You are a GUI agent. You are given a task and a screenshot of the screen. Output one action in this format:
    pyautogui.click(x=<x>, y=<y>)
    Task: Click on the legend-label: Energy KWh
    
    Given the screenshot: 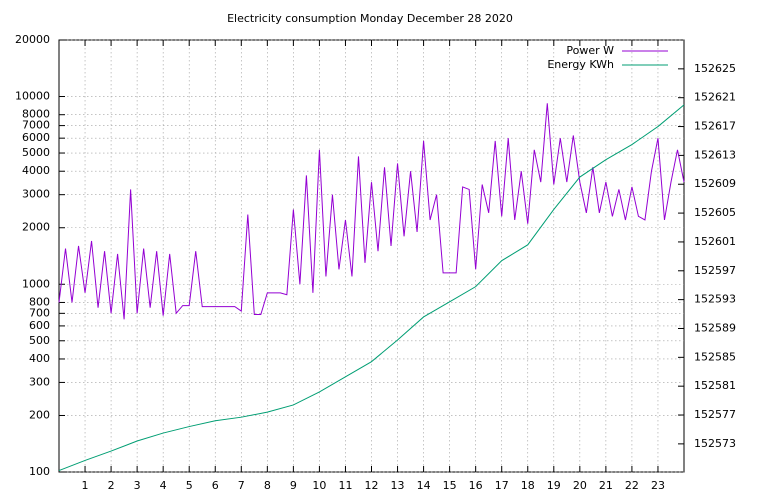 What is the action you would take?
    pyautogui.click(x=580, y=64)
    